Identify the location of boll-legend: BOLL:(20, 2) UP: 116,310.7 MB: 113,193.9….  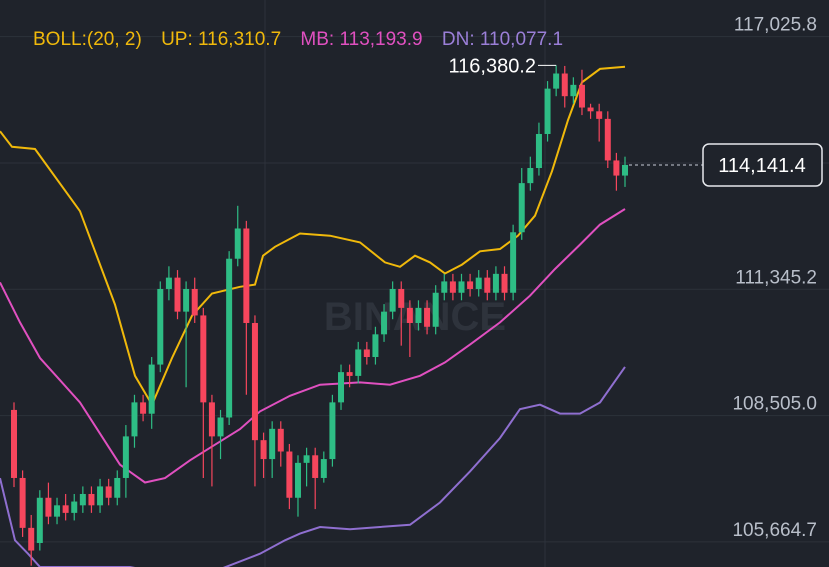
(305, 40).